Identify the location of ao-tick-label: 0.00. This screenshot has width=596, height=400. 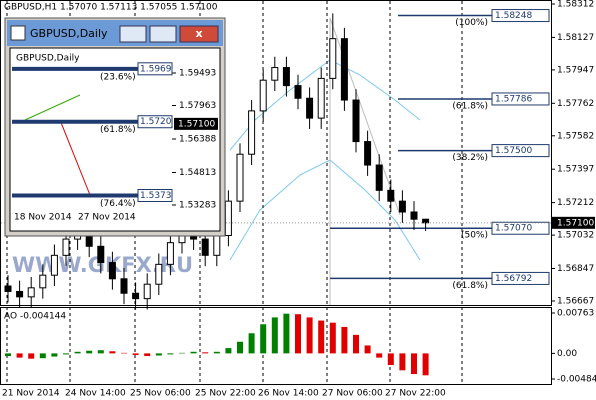
(567, 354).